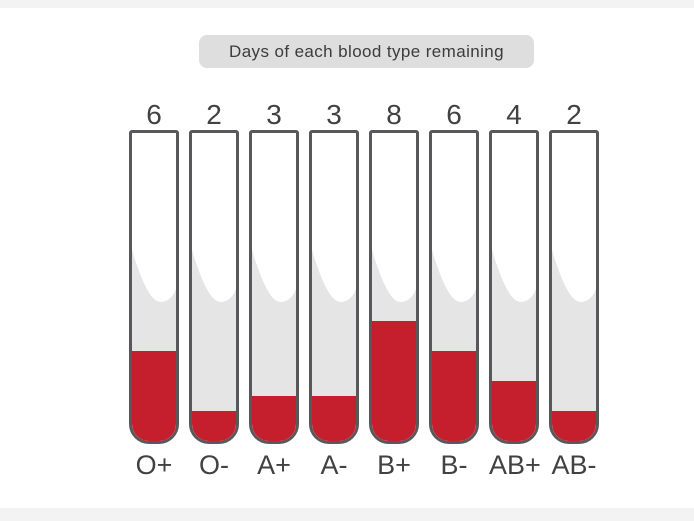  I want to click on blood-type-label: AB-, so click(574, 465).